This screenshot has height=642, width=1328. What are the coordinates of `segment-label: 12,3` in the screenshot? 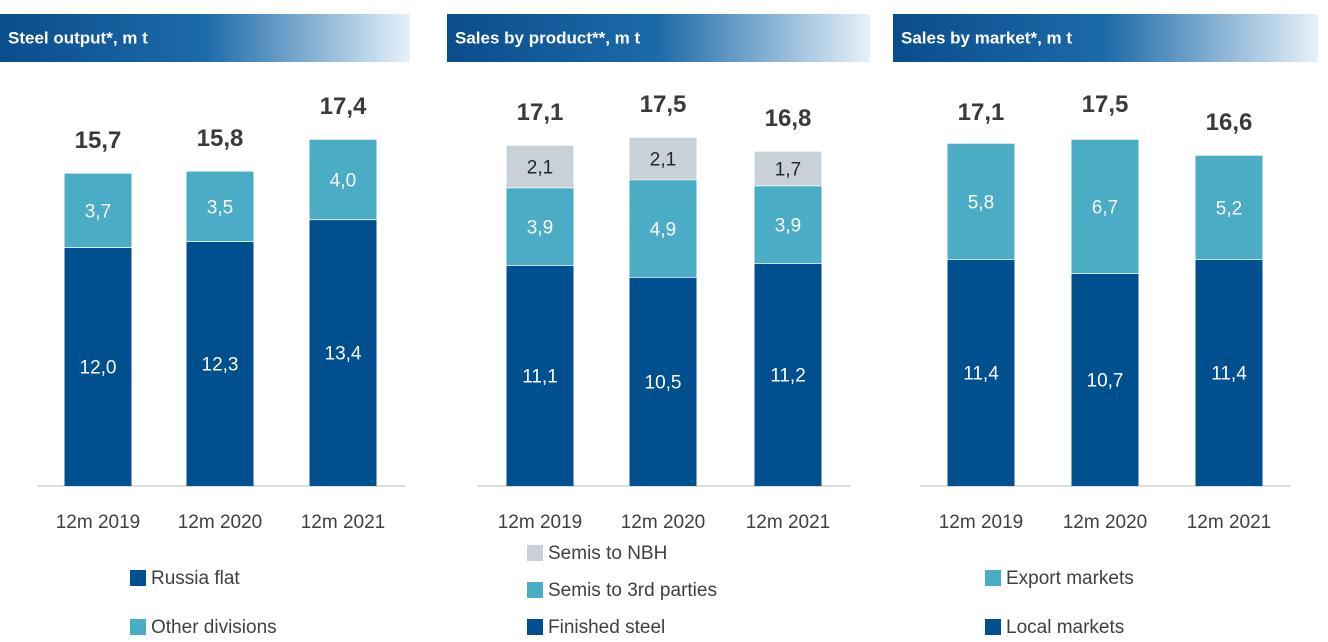 It's located at (220, 365).